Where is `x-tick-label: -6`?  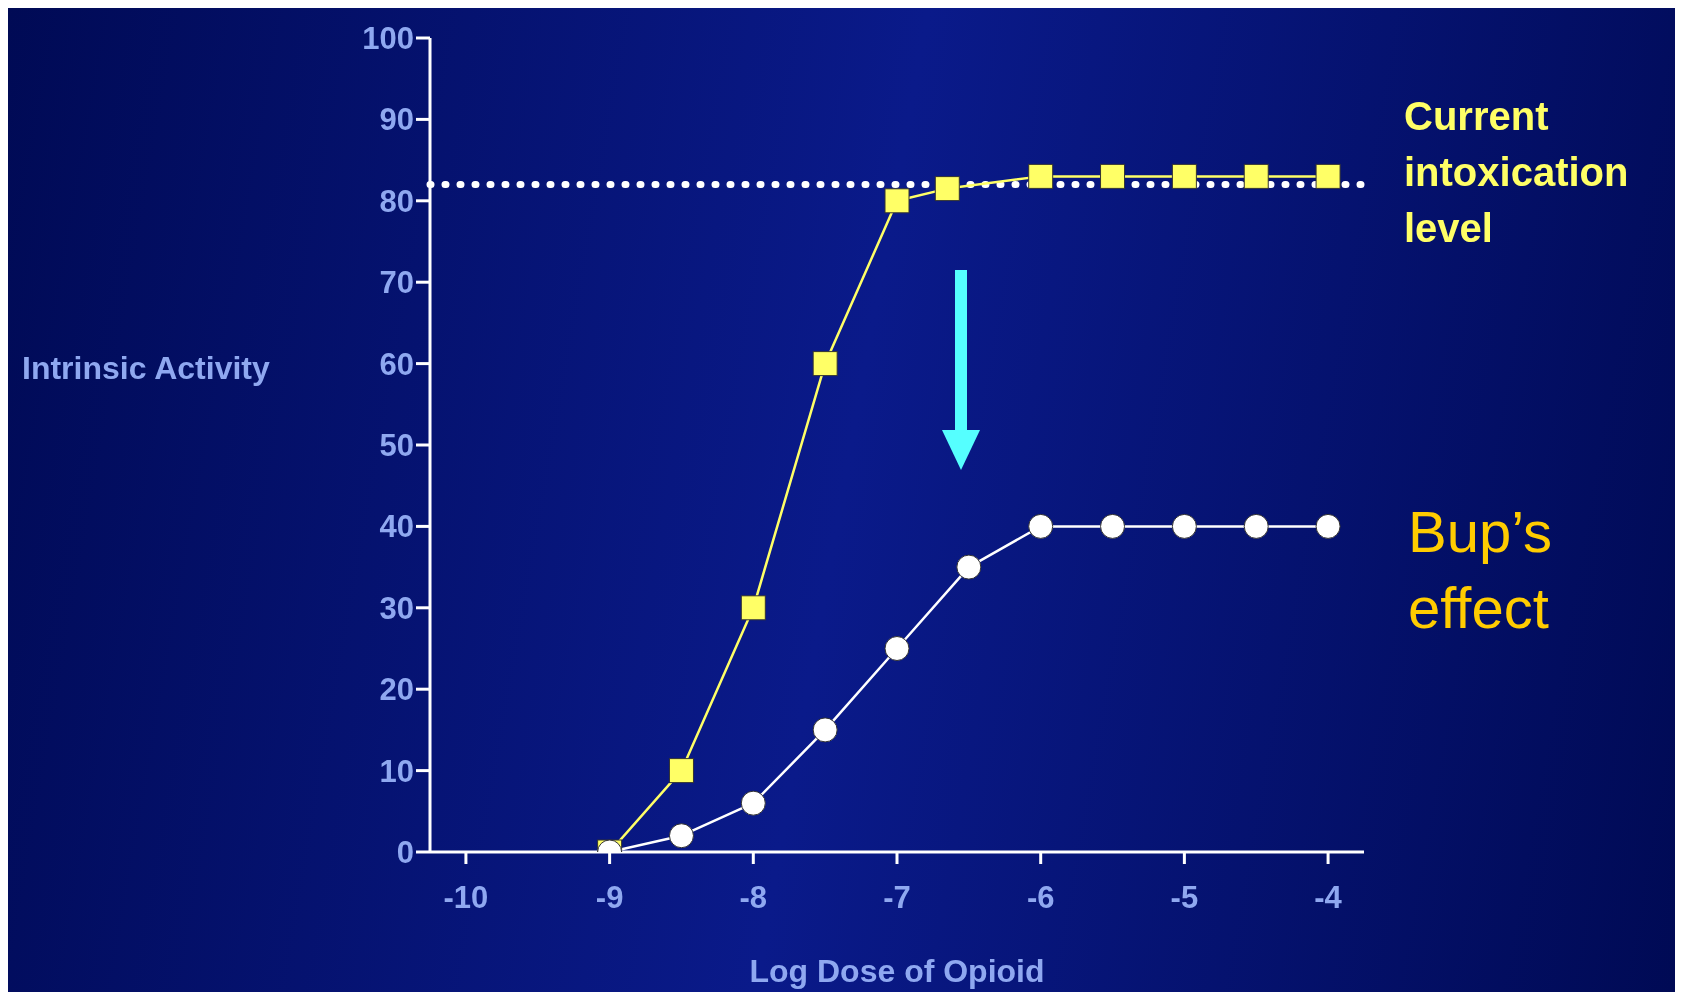
x-tick-label: -6 is located at coordinates (1040, 898).